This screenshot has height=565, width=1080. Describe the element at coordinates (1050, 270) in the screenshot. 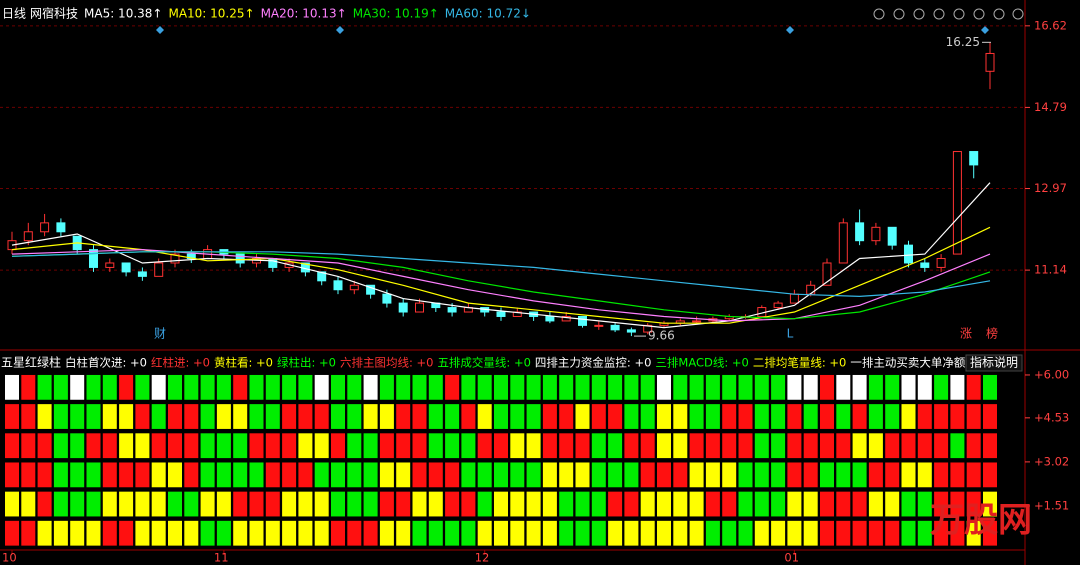

I see `y-tick-label: 11.14` at that location.